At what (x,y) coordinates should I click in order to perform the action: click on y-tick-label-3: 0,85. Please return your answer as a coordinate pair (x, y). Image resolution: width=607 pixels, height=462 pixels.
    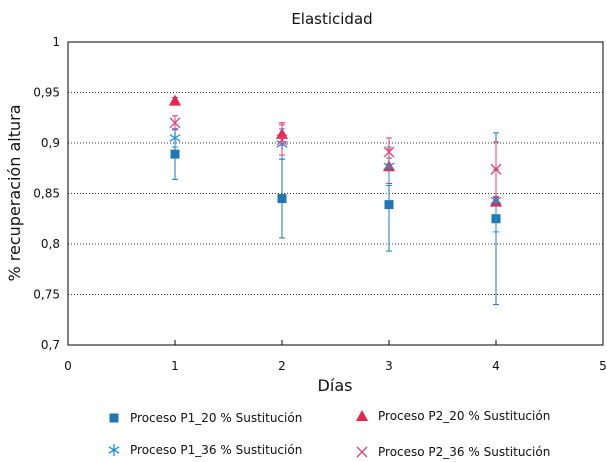
    Looking at the image, I should click on (46, 194).